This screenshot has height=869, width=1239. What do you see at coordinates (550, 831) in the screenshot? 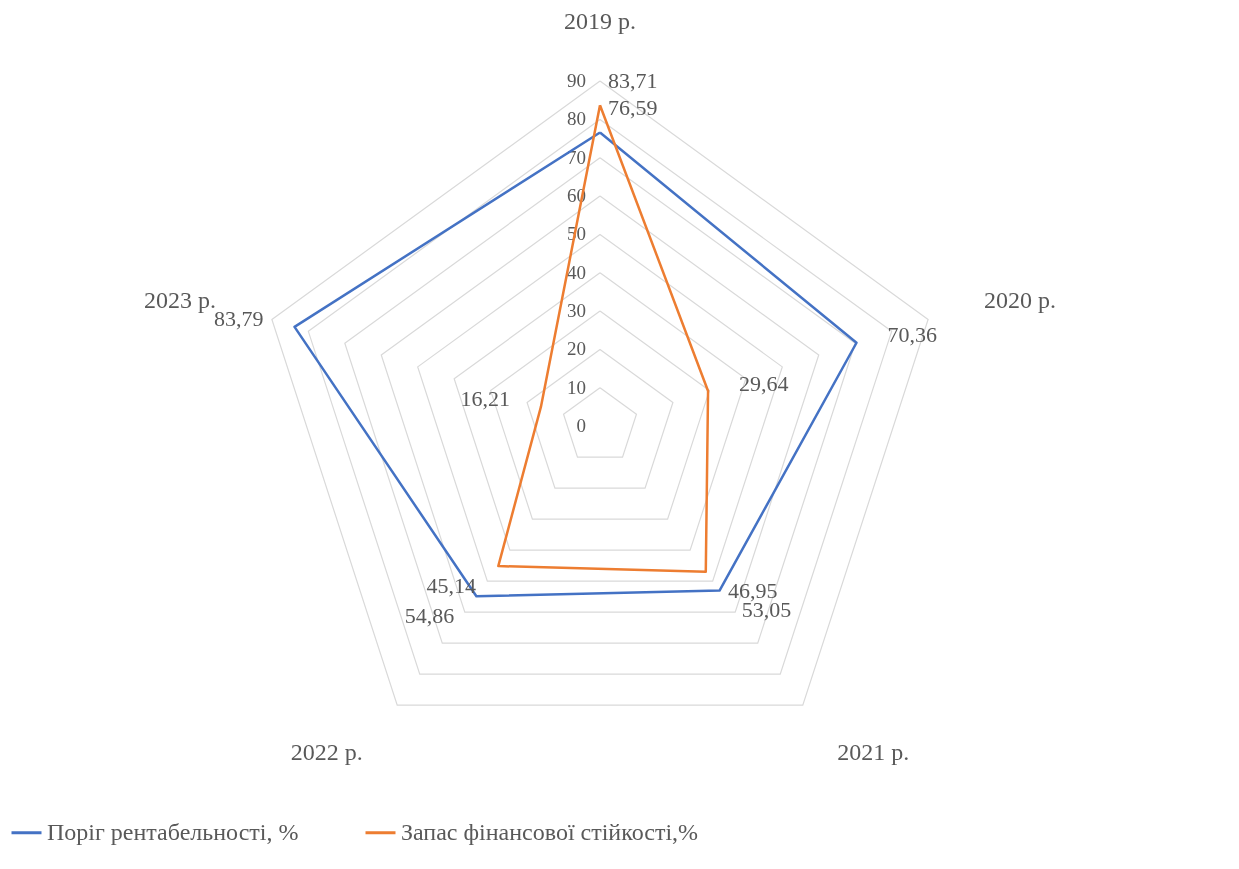
I see `legend-label: Запас фінансової стійкості,%` at bounding box center [550, 831].